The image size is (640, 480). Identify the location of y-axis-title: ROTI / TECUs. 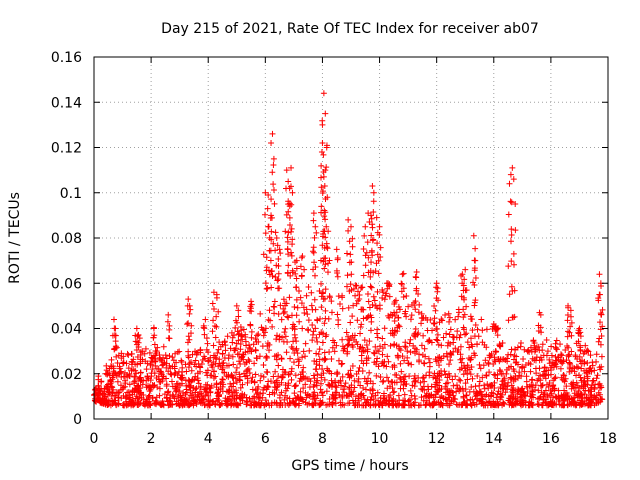
(15, 238).